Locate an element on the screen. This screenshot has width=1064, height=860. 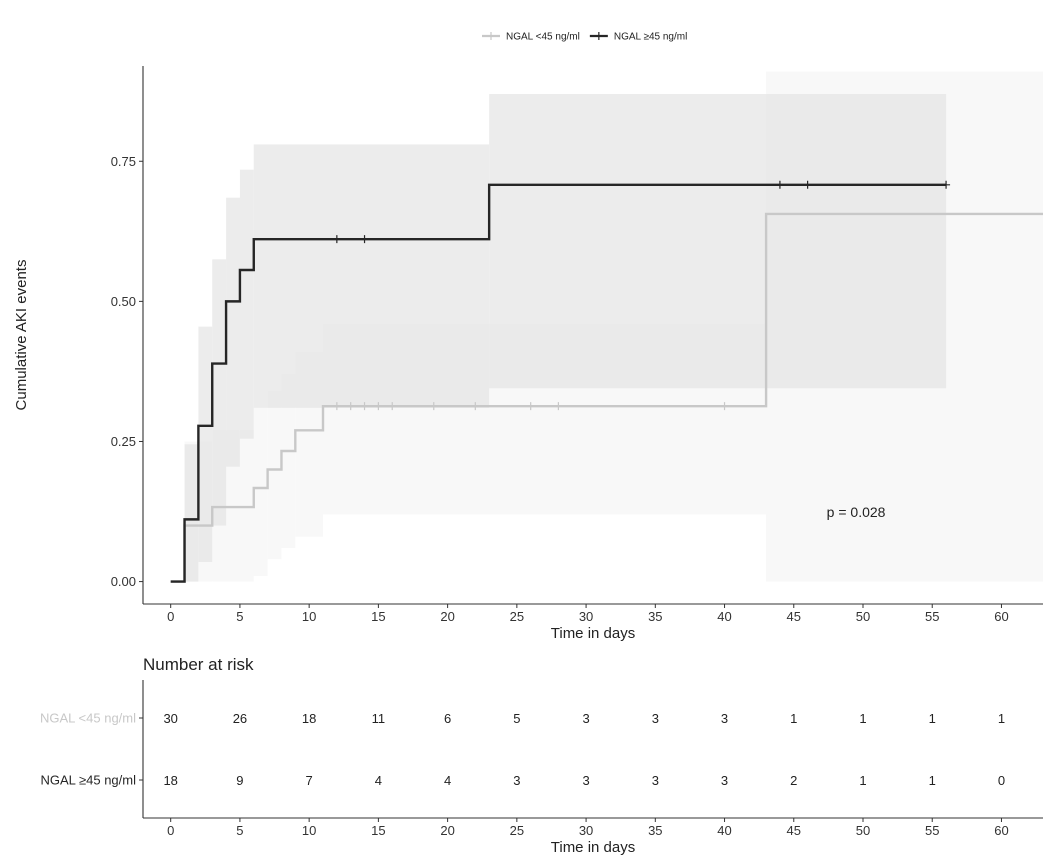
risk-x-tick-label: 55 is located at coordinates (932, 830).